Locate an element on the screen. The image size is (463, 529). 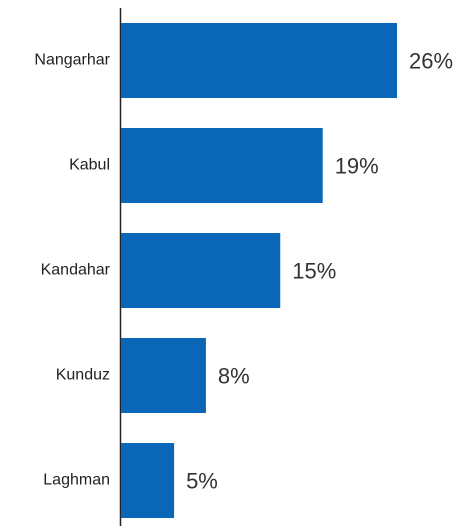
value-label: 26% is located at coordinates (431, 60).